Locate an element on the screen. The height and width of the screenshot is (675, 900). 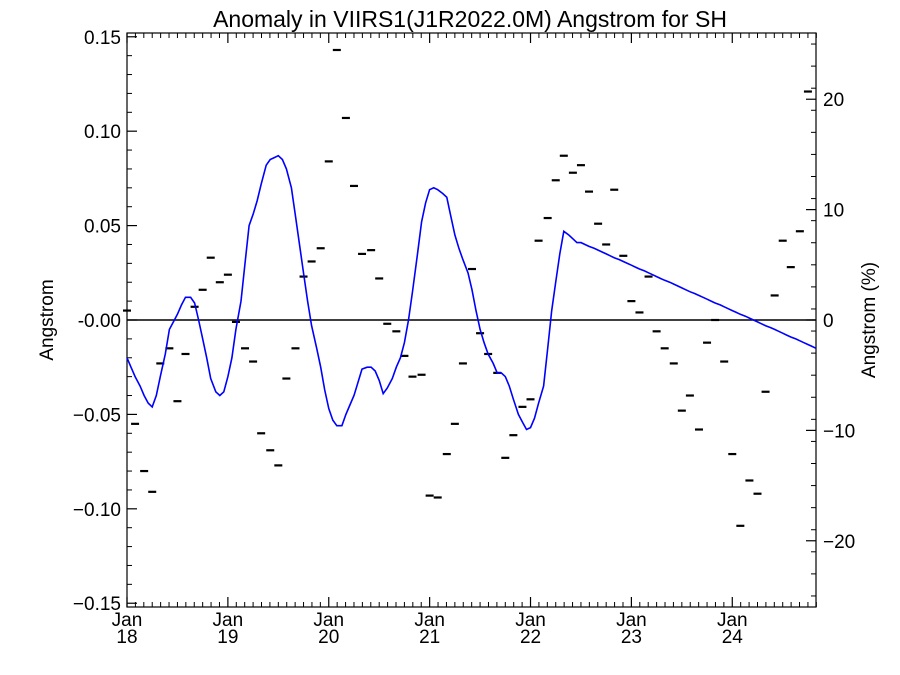
left-tick-label: −0.15 is located at coordinates (97, 604).